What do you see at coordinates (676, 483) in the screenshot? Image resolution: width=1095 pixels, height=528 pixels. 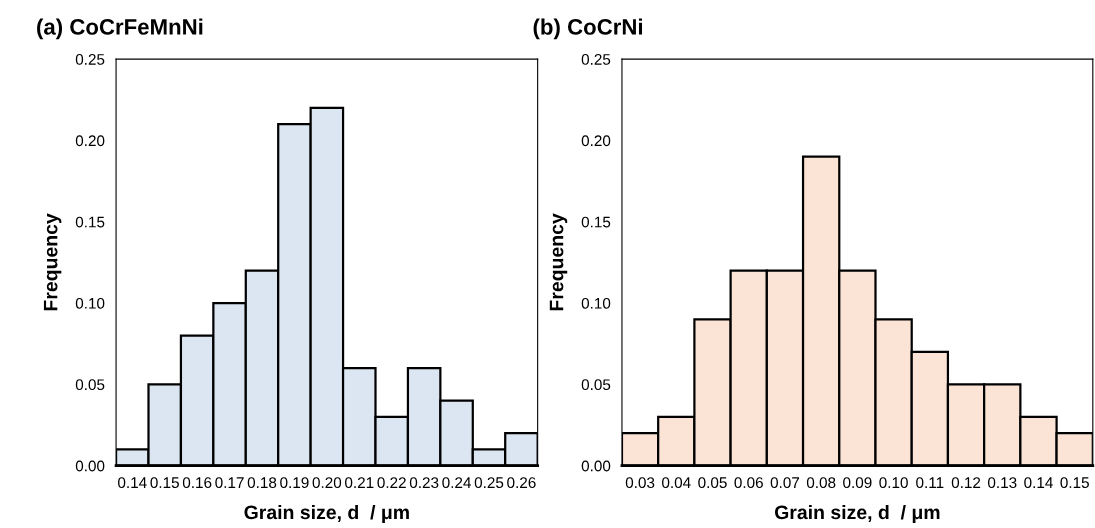 I see `x-tick-label: 0.04` at bounding box center [676, 483].